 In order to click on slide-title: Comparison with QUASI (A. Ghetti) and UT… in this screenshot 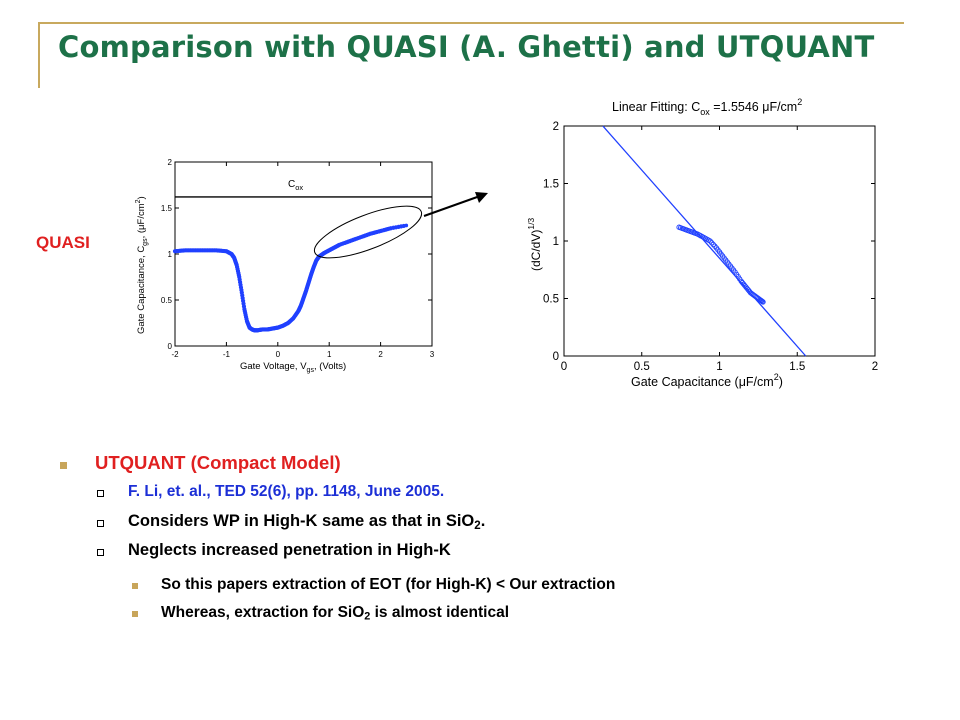, I will do `click(466, 47)`.